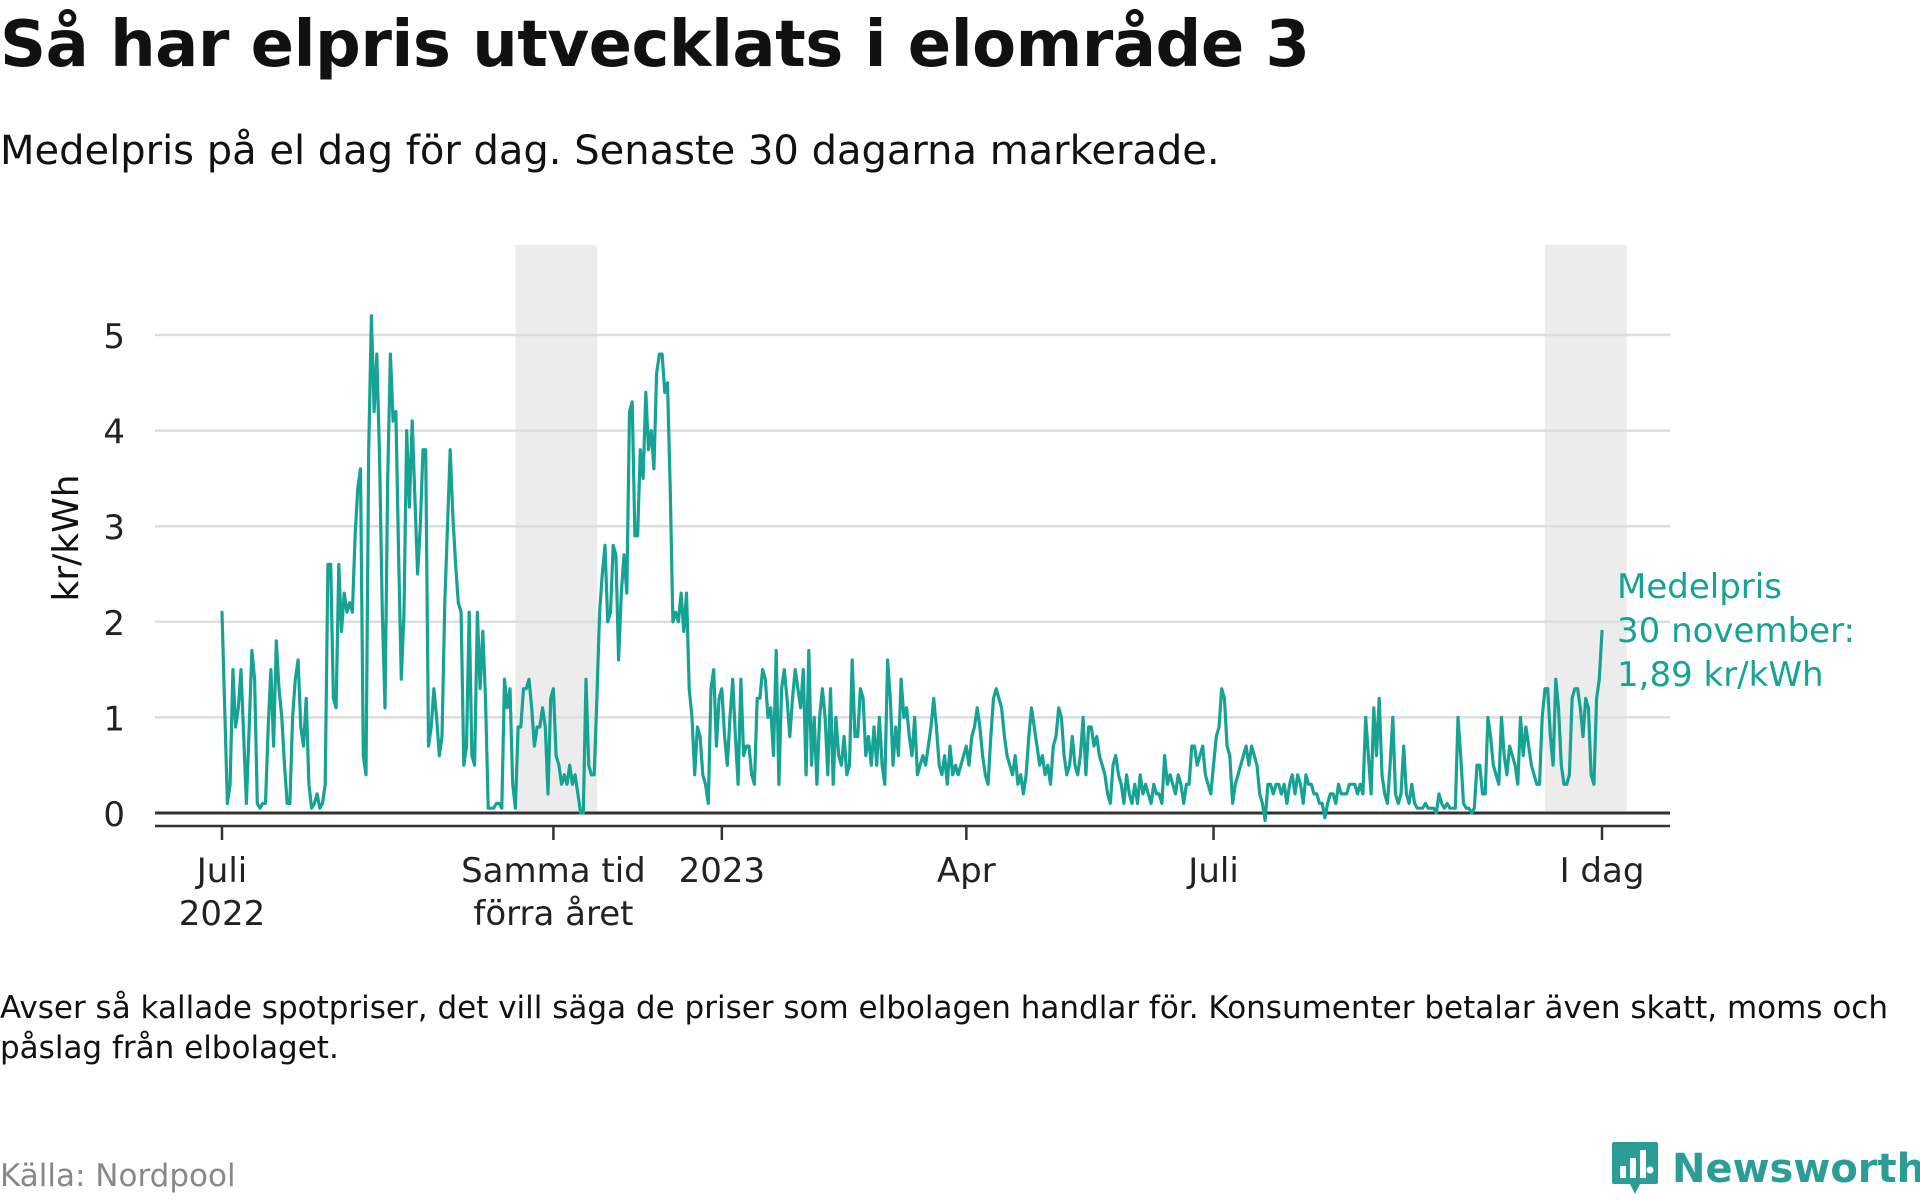 The width and height of the screenshot is (1920, 1200). Describe the element at coordinates (553, 914) in the screenshot. I see `x-tick-label: förra året` at that location.